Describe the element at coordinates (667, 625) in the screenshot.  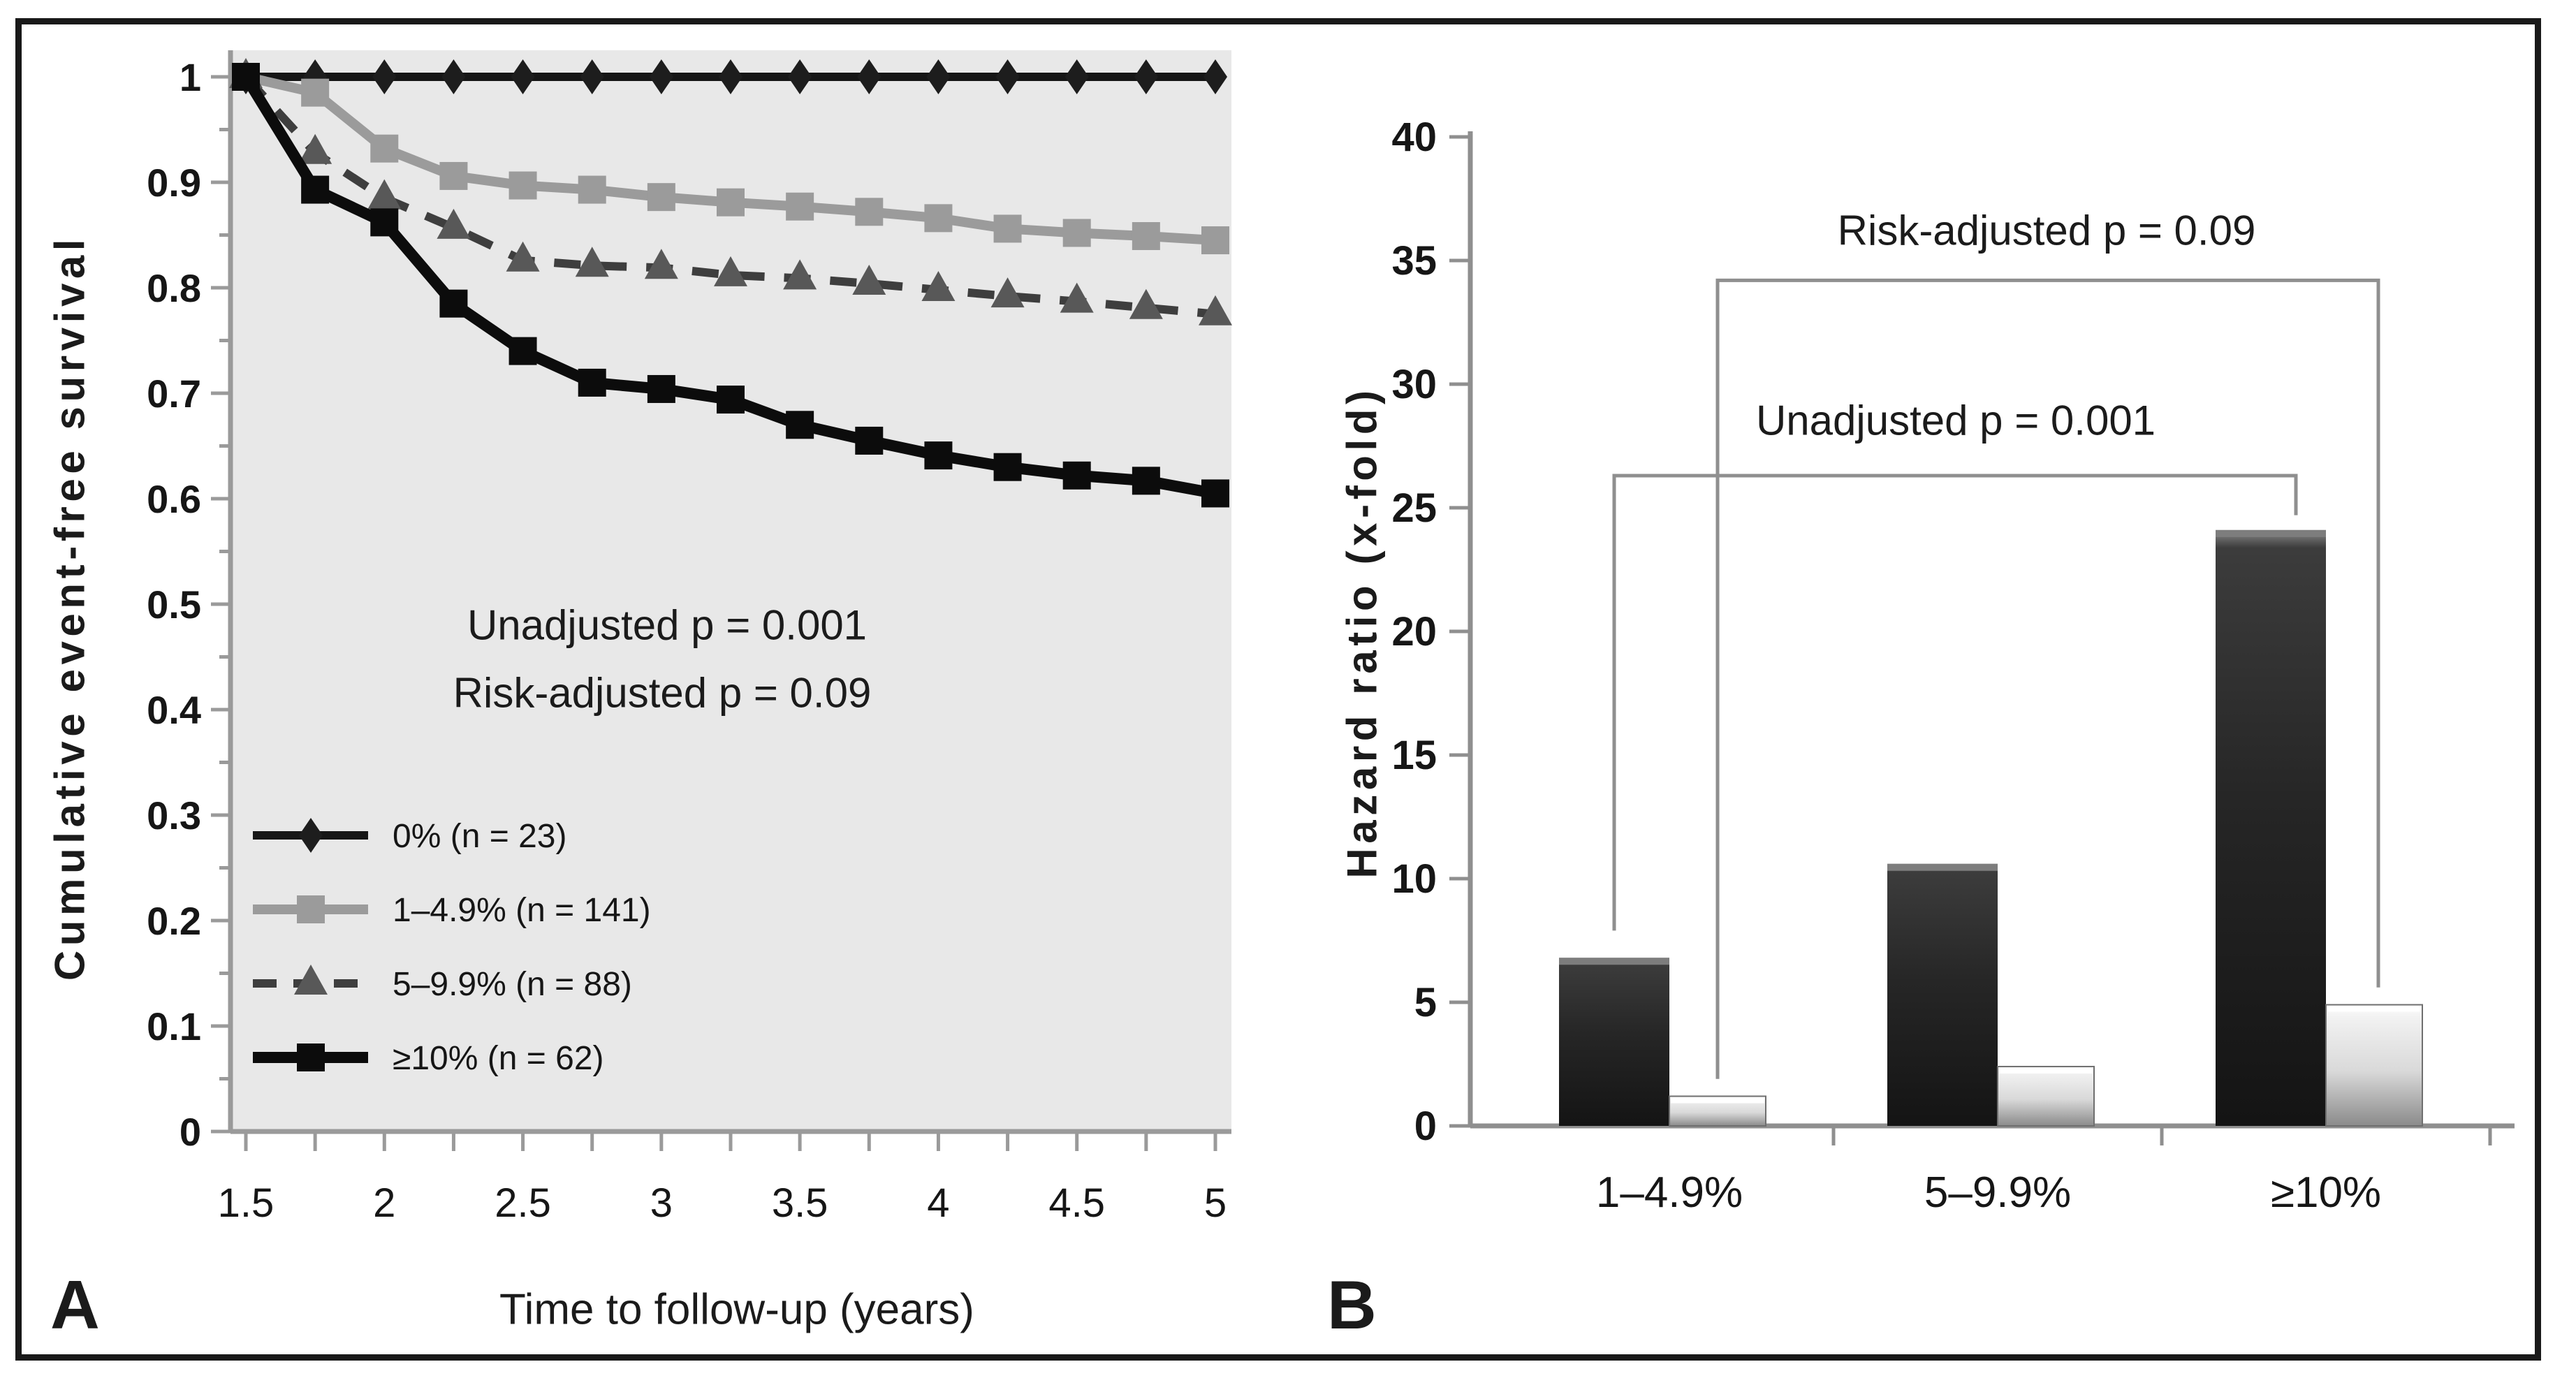
I see `panel-a-annotation-unadjusted: Unadjusted p = 0.001` at that location.